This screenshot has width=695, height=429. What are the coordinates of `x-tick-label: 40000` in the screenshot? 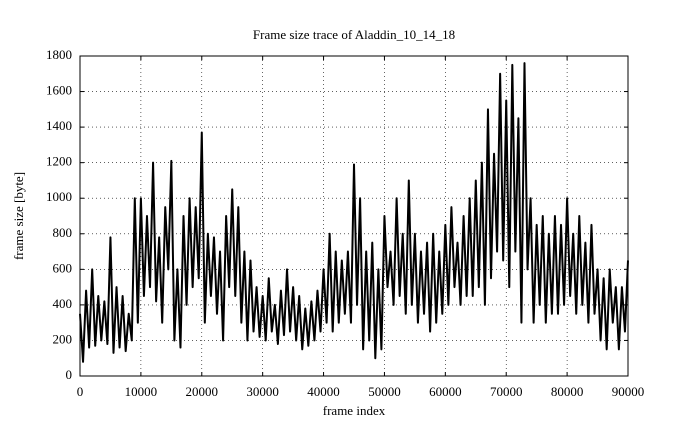 It's located at (323, 391).